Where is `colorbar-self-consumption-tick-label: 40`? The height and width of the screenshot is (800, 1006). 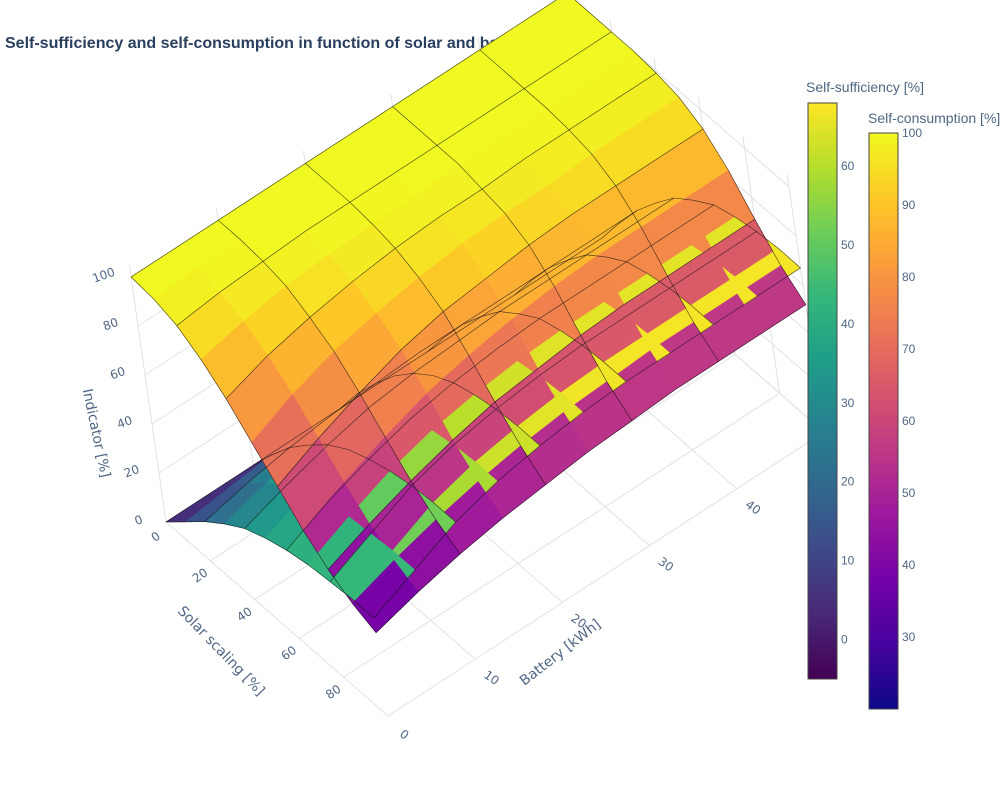 colorbar-self-consumption-tick-label: 40 is located at coordinates (909, 565).